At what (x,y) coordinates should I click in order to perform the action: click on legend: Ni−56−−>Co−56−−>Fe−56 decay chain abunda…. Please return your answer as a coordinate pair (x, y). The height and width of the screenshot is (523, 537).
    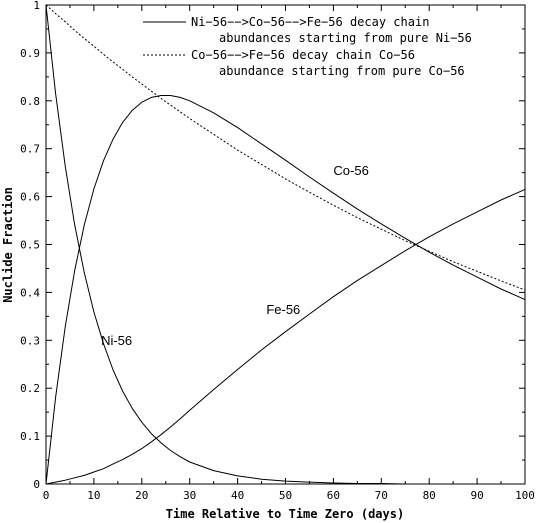
    Looking at the image, I should click on (307, 46).